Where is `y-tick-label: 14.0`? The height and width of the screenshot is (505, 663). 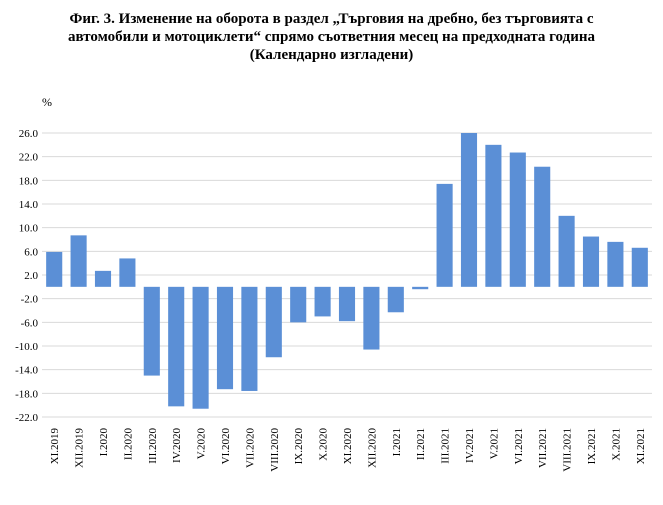
y-tick-label: 14.0 is located at coordinates (29, 205).